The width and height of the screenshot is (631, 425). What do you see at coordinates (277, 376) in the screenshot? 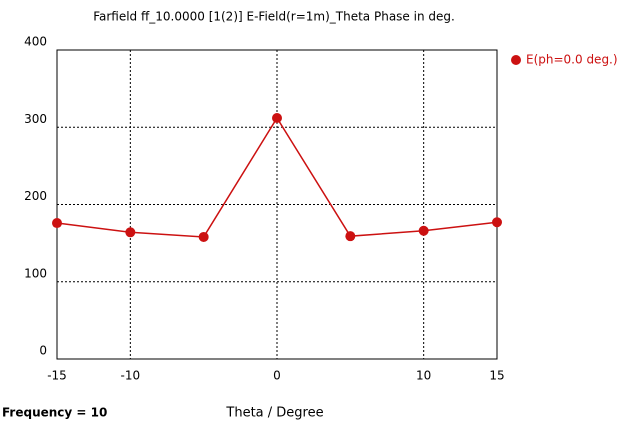
I see `x-tick-label: 0` at bounding box center [277, 376].